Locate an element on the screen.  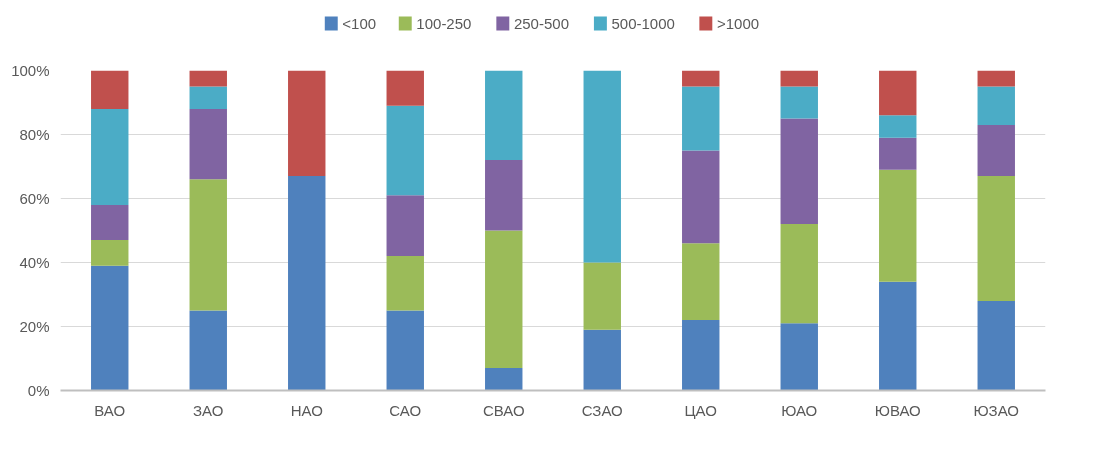
legend-label: <100 is located at coordinates (359, 23).